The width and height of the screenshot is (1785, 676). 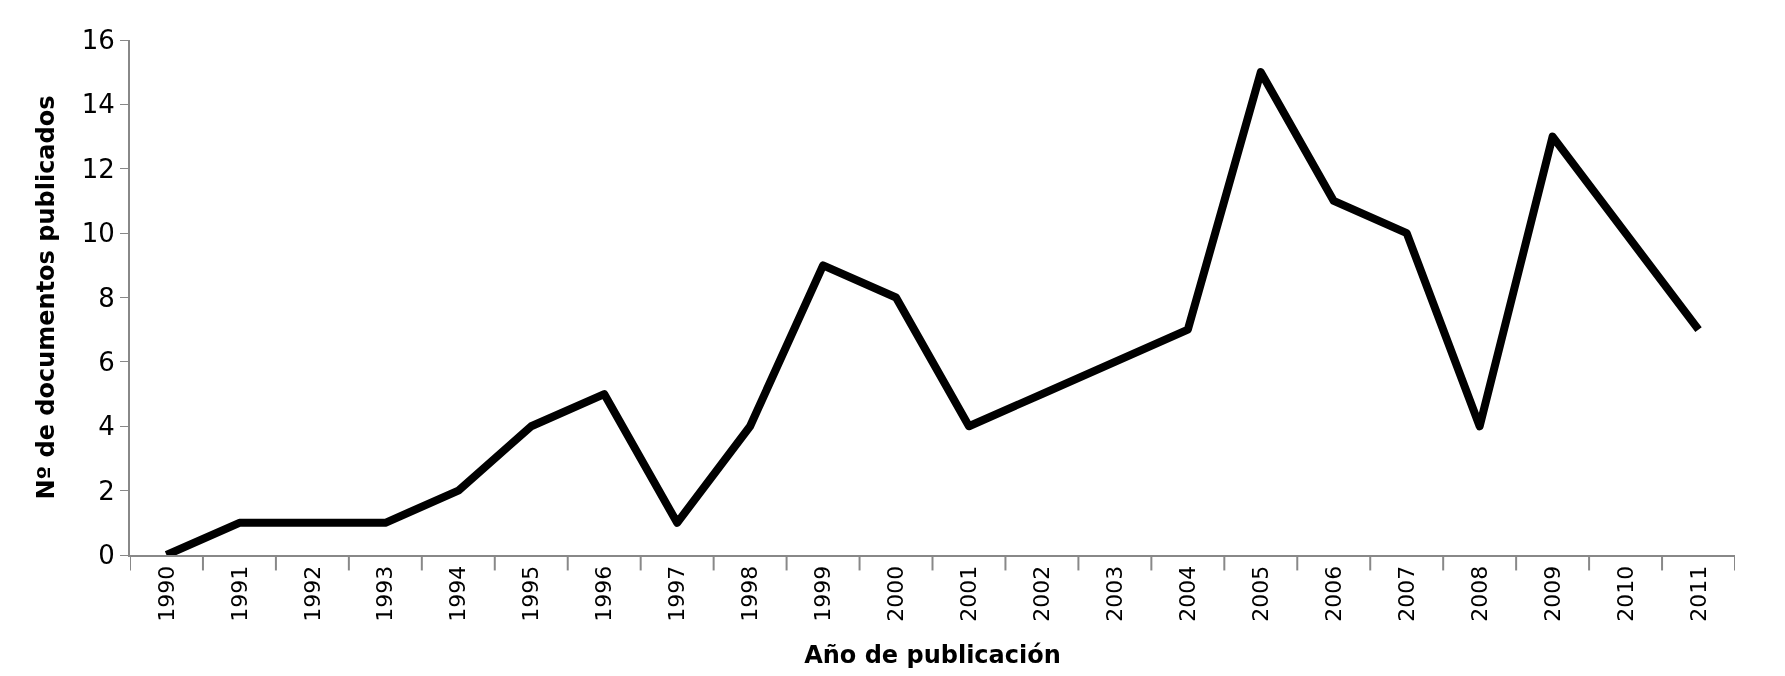 I want to click on x-tick-label: 2002, so click(x=1042, y=593).